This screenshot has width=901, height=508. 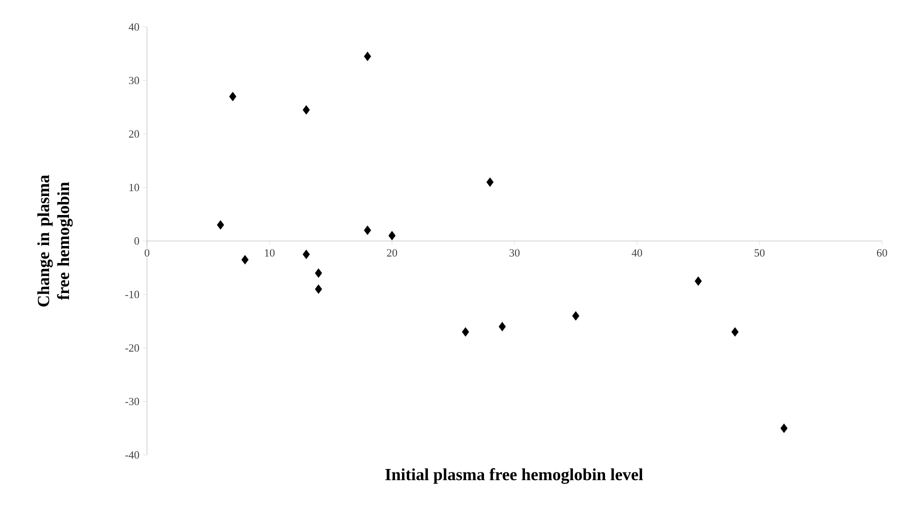 I want to click on x-tick-label: 50, so click(x=759, y=253).